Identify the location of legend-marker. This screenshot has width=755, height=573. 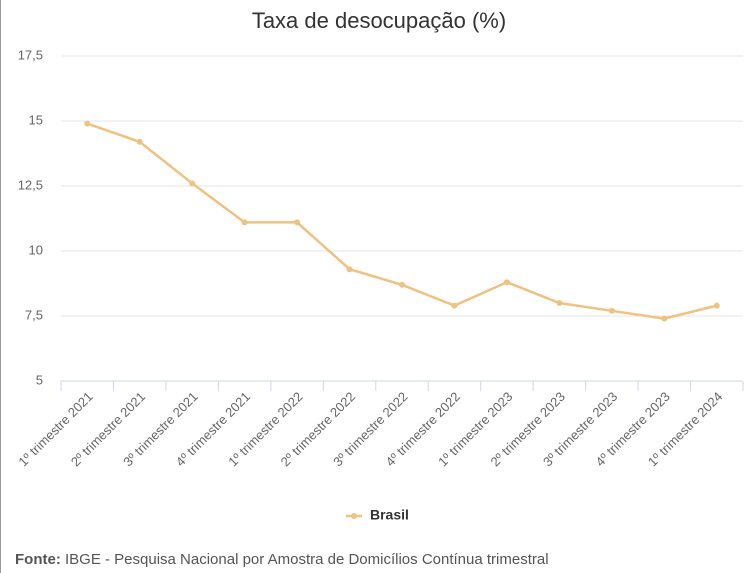
(354, 516).